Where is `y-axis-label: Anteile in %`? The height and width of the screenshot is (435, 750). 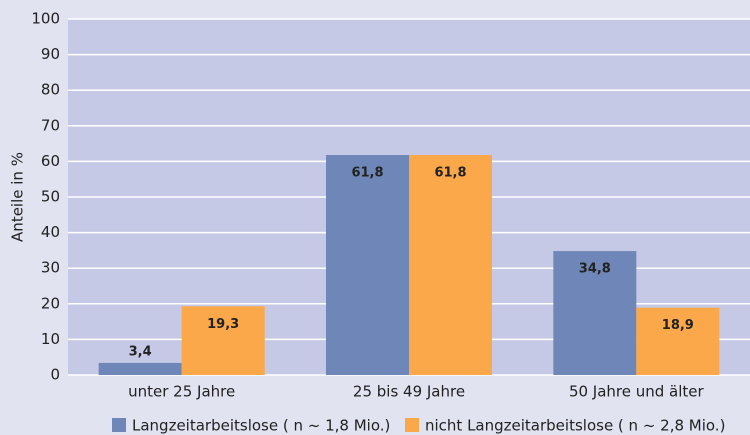
y-axis-label: Anteile in % is located at coordinates (18, 197).